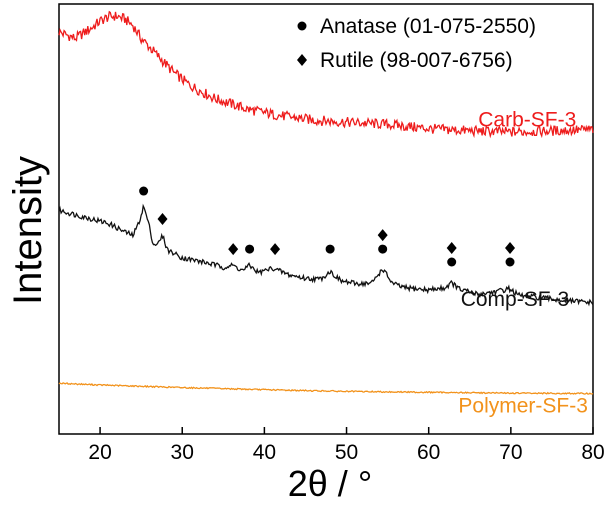  I want to click on x-axis-ticks: 20 30 40 50 60 70 80, so click(346, 445).